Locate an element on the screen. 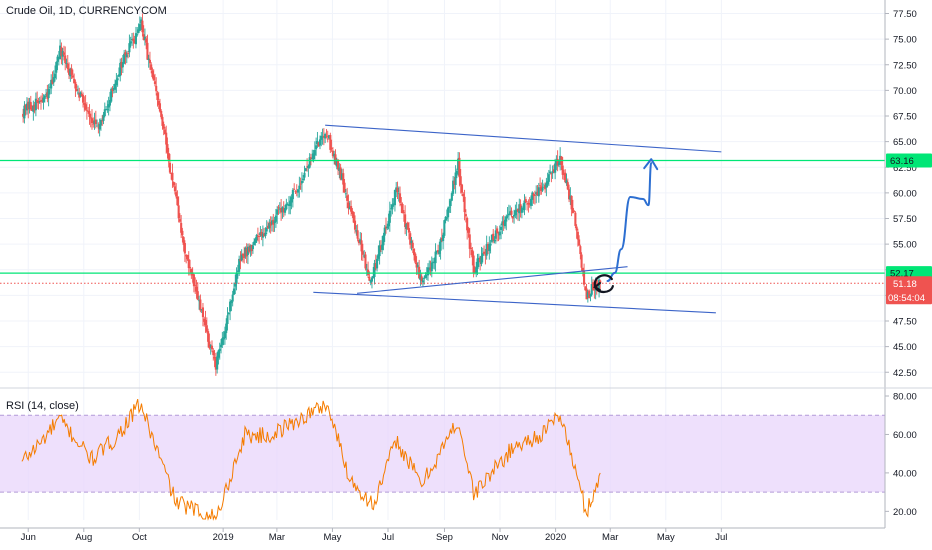  rsi-tick-label: 80.00 is located at coordinates (905, 397).